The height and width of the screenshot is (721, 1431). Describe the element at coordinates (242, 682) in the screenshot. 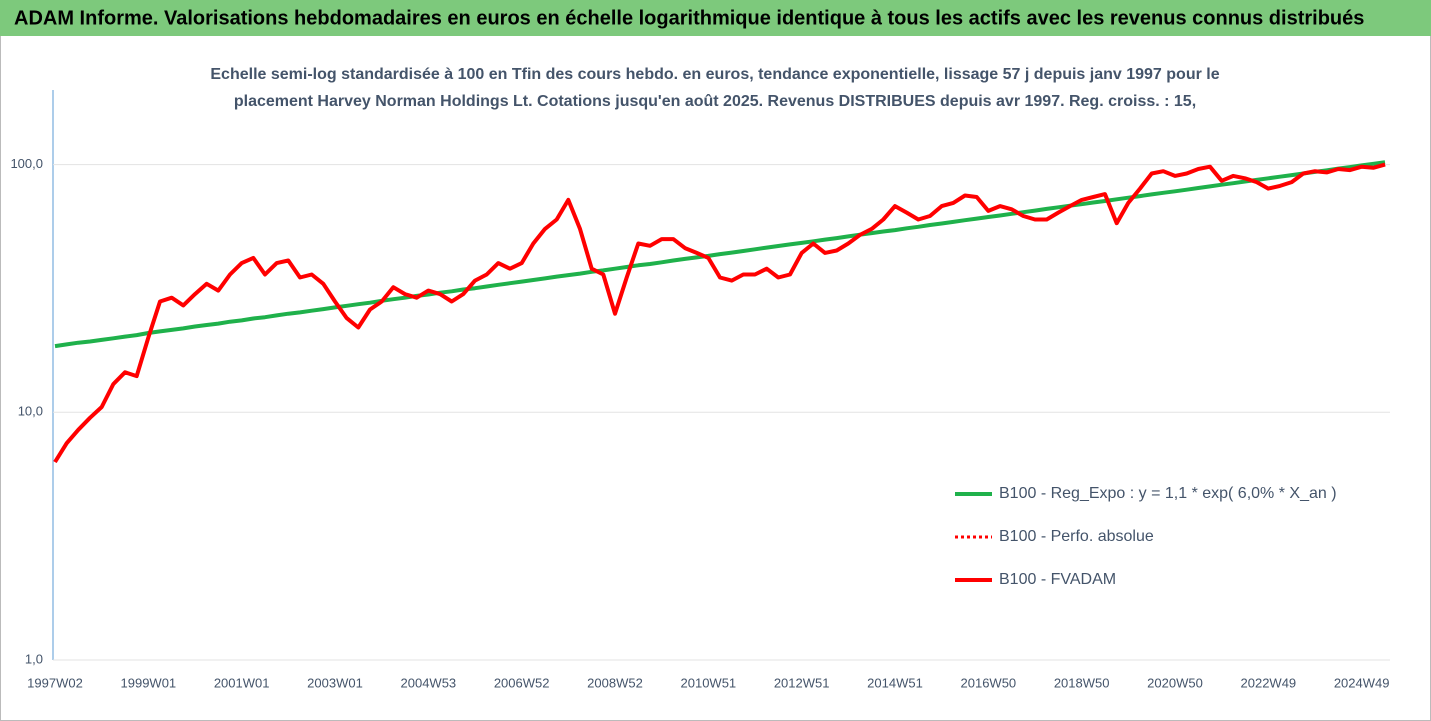

I see `x-tick-label: 2001W01` at that location.